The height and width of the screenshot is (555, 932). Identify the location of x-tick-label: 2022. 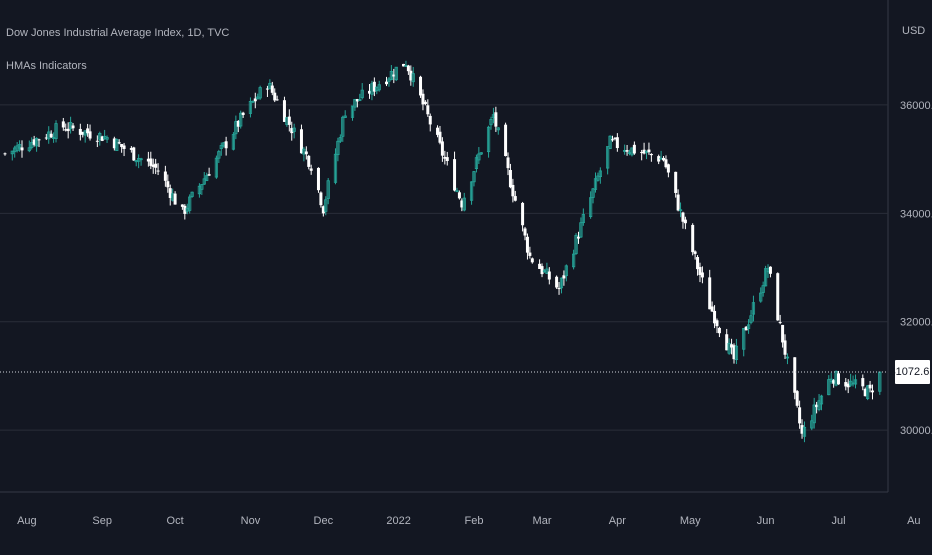
(398, 521).